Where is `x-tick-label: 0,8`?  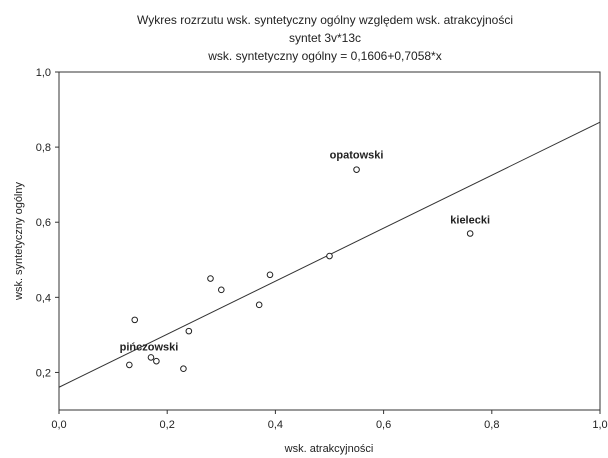
x-tick-label: 0,8 is located at coordinates (491, 425).